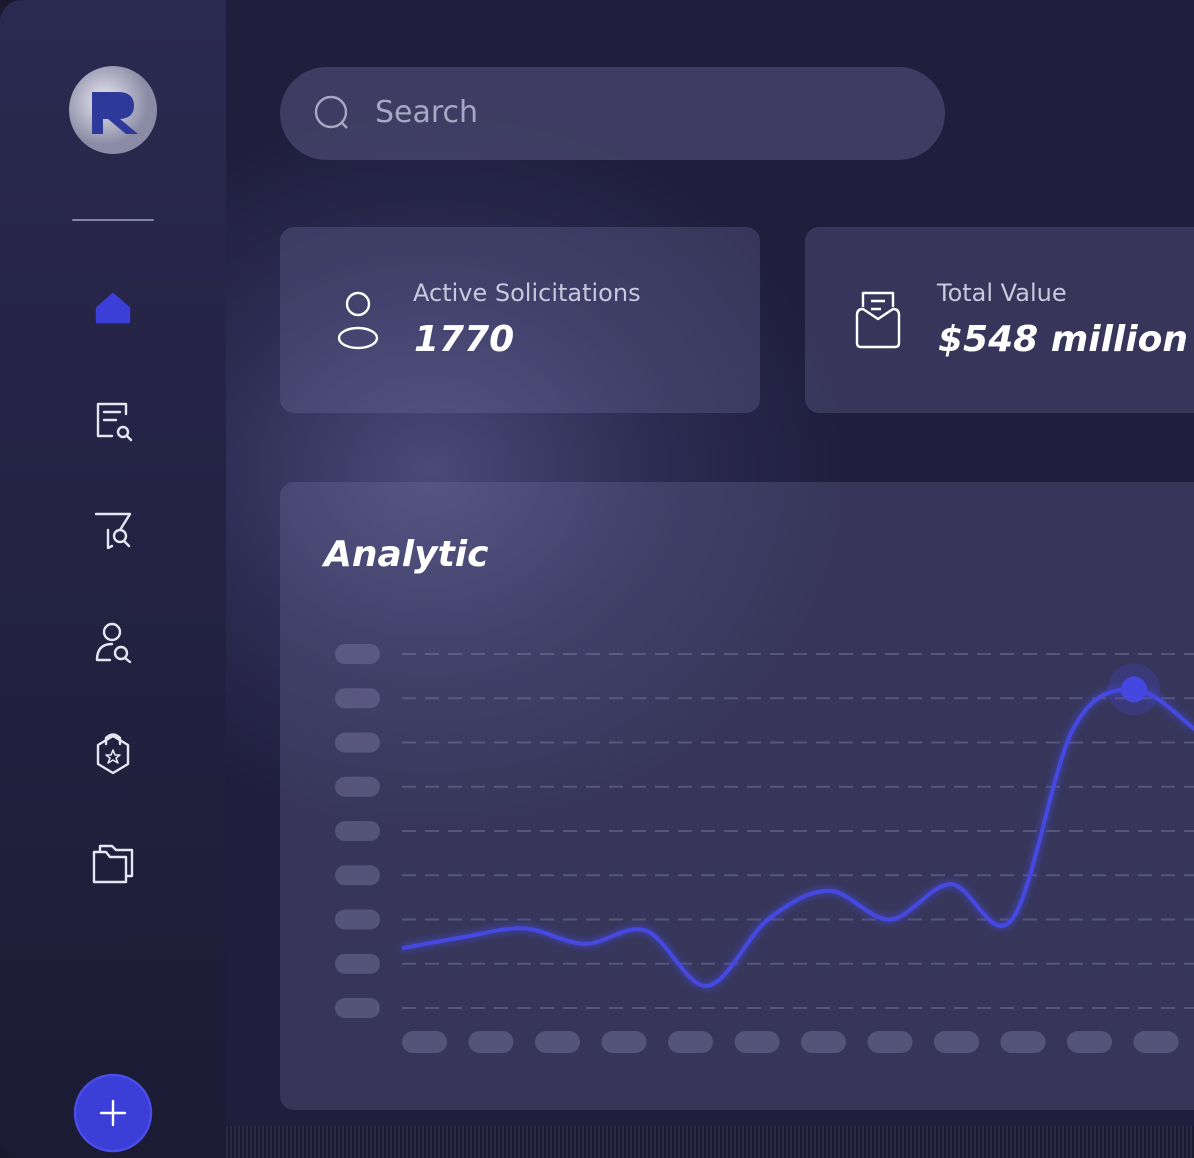  What do you see at coordinates (114, 422) in the screenshot?
I see `nav-documents` at bounding box center [114, 422].